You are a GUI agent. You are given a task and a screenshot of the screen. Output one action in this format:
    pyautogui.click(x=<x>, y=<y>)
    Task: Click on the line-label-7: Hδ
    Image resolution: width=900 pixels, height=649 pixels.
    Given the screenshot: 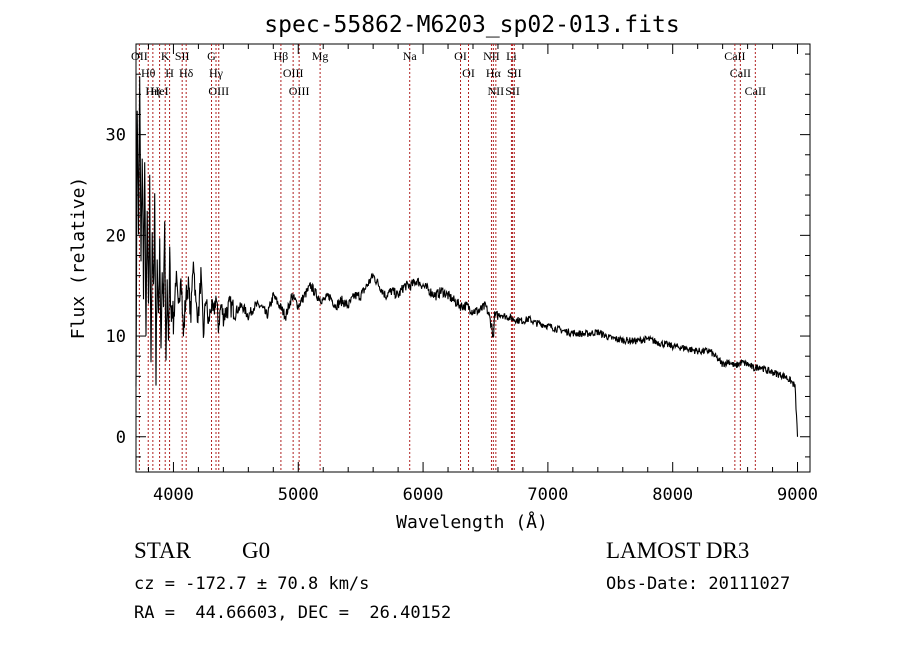 What is the action you would take?
    pyautogui.click(x=186, y=73)
    